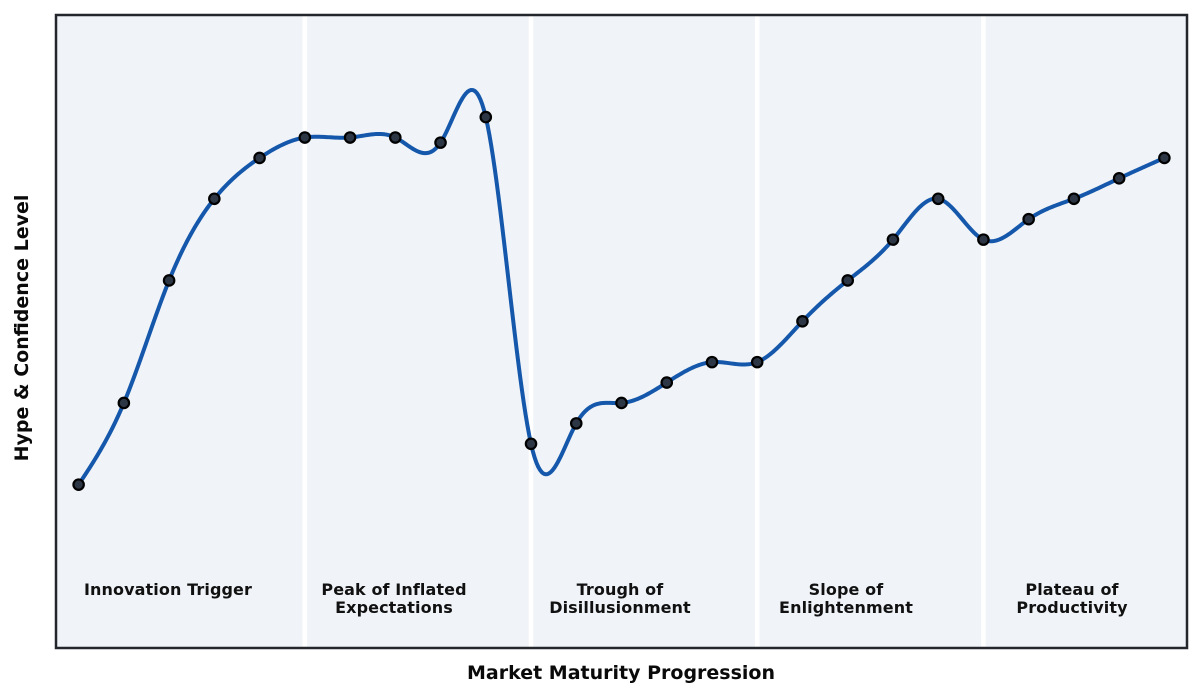  Describe the element at coordinates (621, 673) in the screenshot. I see `x-axis-label: Market Maturity Progression` at that location.